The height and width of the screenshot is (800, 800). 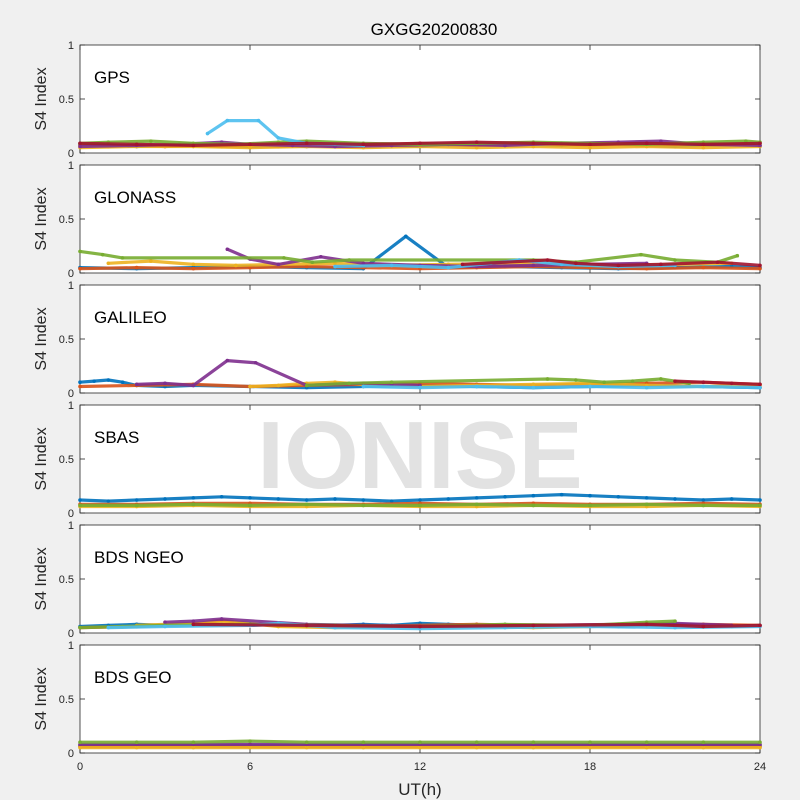 I want to click on y-tick-label: 0.5, so click(x=66, y=220).